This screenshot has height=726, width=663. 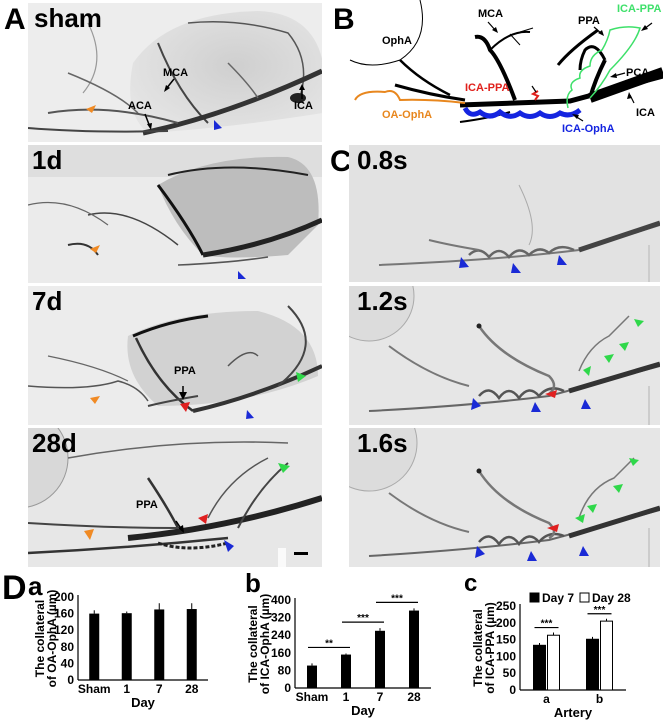 I want to click on panel-letter-c: C, so click(x=341, y=161).